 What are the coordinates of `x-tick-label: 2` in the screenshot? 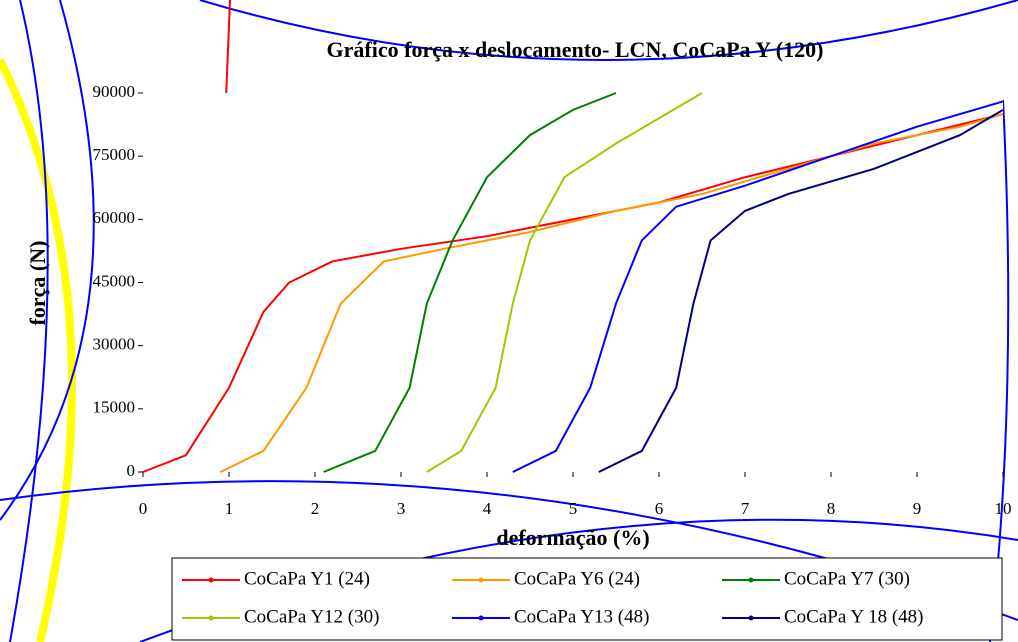 It's located at (315, 508).